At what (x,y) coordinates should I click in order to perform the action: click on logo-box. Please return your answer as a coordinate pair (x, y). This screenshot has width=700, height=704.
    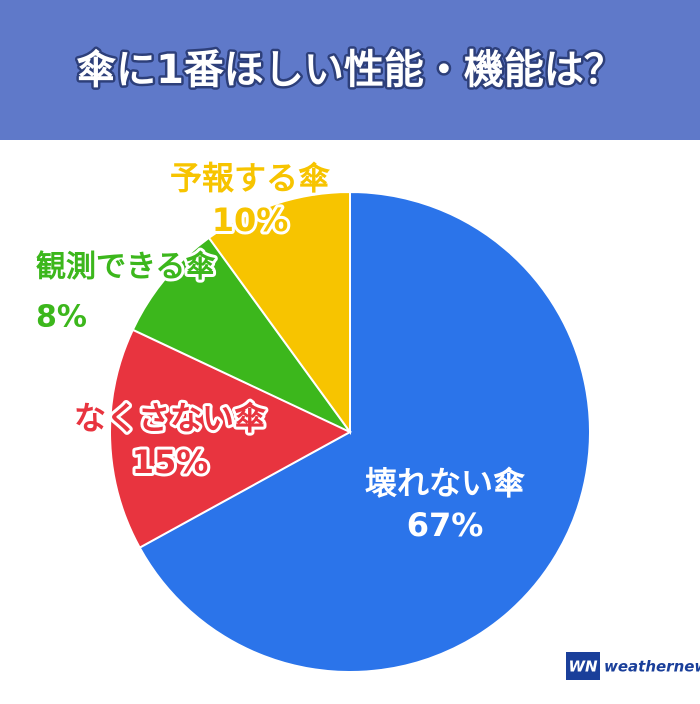
    Looking at the image, I should click on (583, 666).